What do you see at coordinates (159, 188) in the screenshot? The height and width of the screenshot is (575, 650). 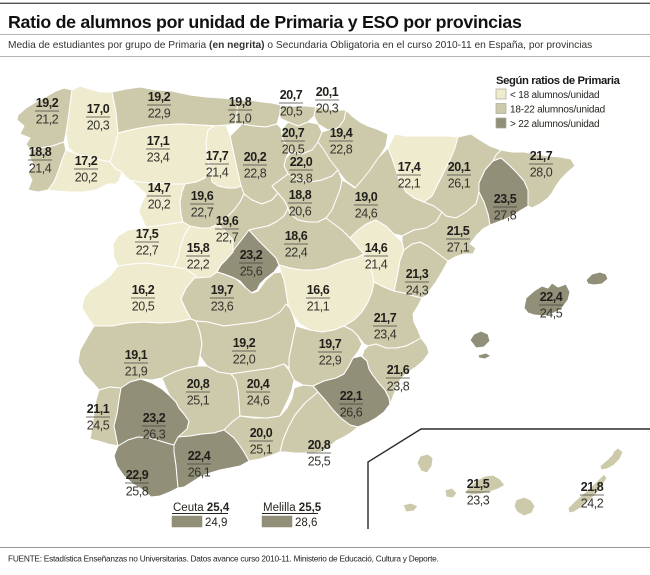 I see `svg-text: 14,7` at bounding box center [159, 188].